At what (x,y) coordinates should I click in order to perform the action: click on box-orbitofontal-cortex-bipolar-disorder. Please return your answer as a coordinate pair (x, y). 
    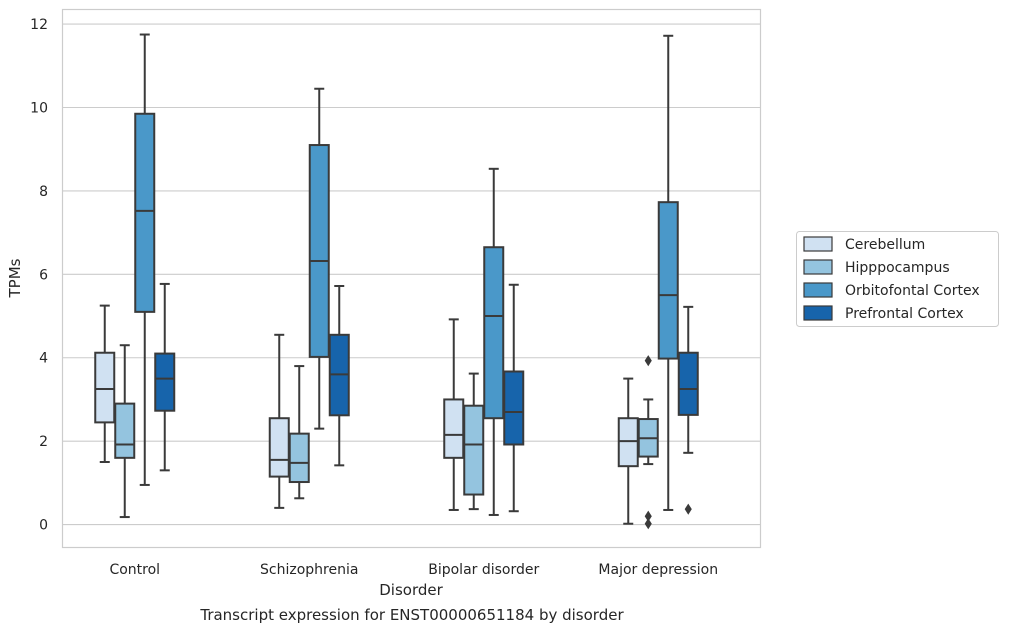
    Looking at the image, I should click on (494, 341).